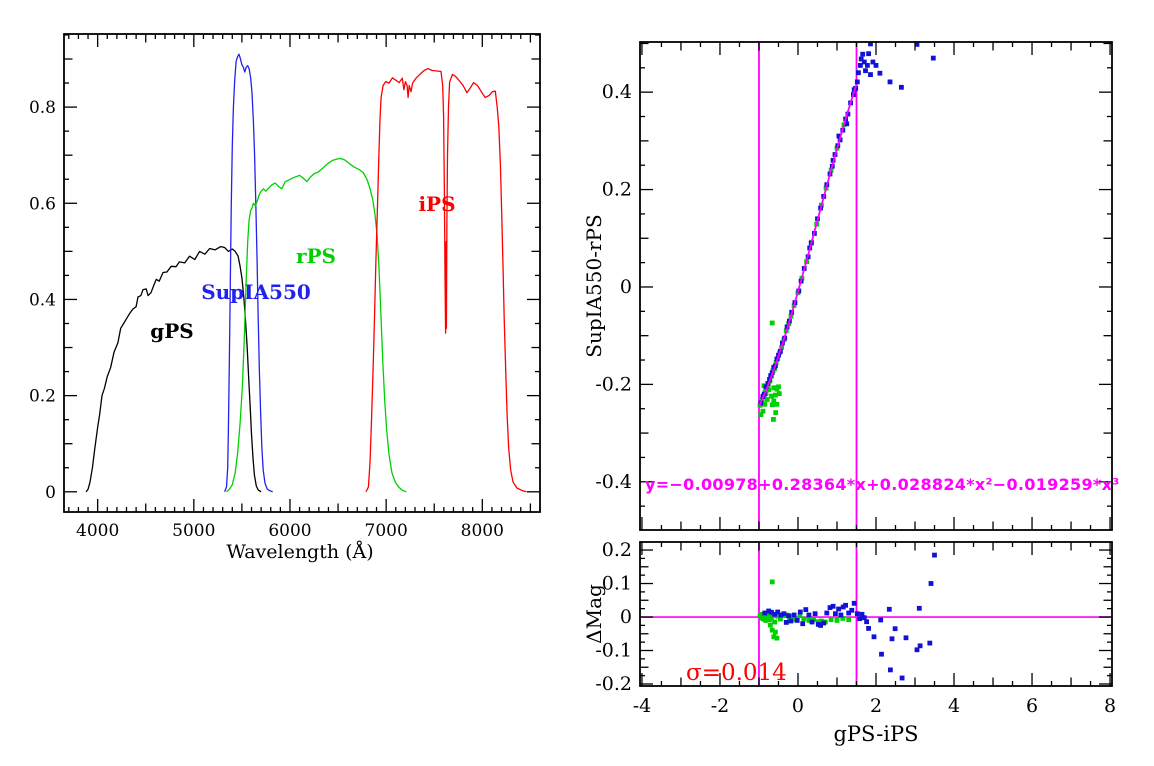 The image size is (1154, 766). What do you see at coordinates (248, 273) in the screenshot?
I see `curve-SupIA550` at bounding box center [248, 273].